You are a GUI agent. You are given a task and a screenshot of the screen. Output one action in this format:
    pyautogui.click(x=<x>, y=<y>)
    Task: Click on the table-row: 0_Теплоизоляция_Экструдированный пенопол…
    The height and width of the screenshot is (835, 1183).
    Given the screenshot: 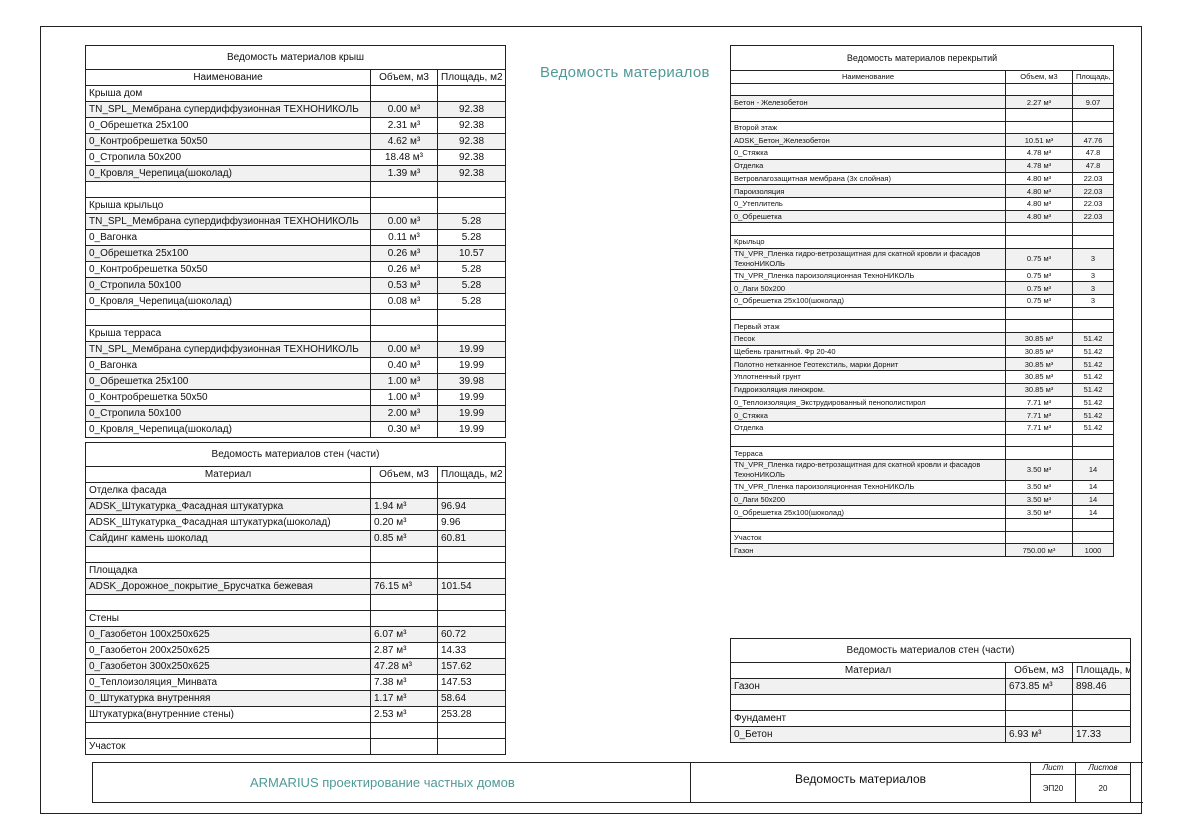 What is the action you would take?
    pyautogui.click(x=922, y=402)
    